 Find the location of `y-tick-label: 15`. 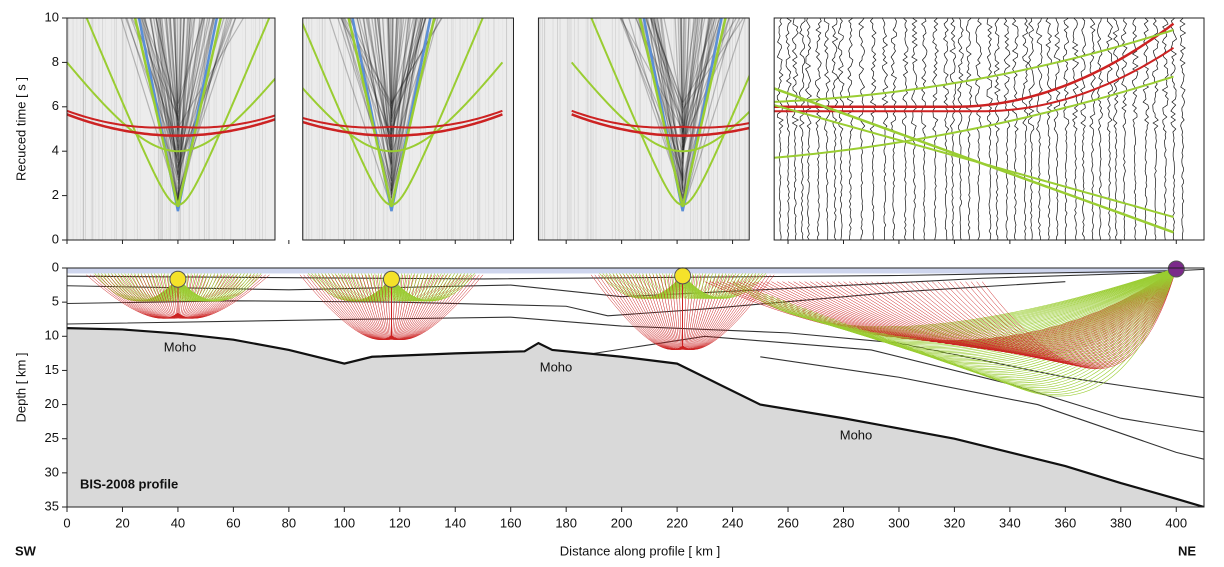

y-tick-label: 15 is located at coordinates (52, 369).